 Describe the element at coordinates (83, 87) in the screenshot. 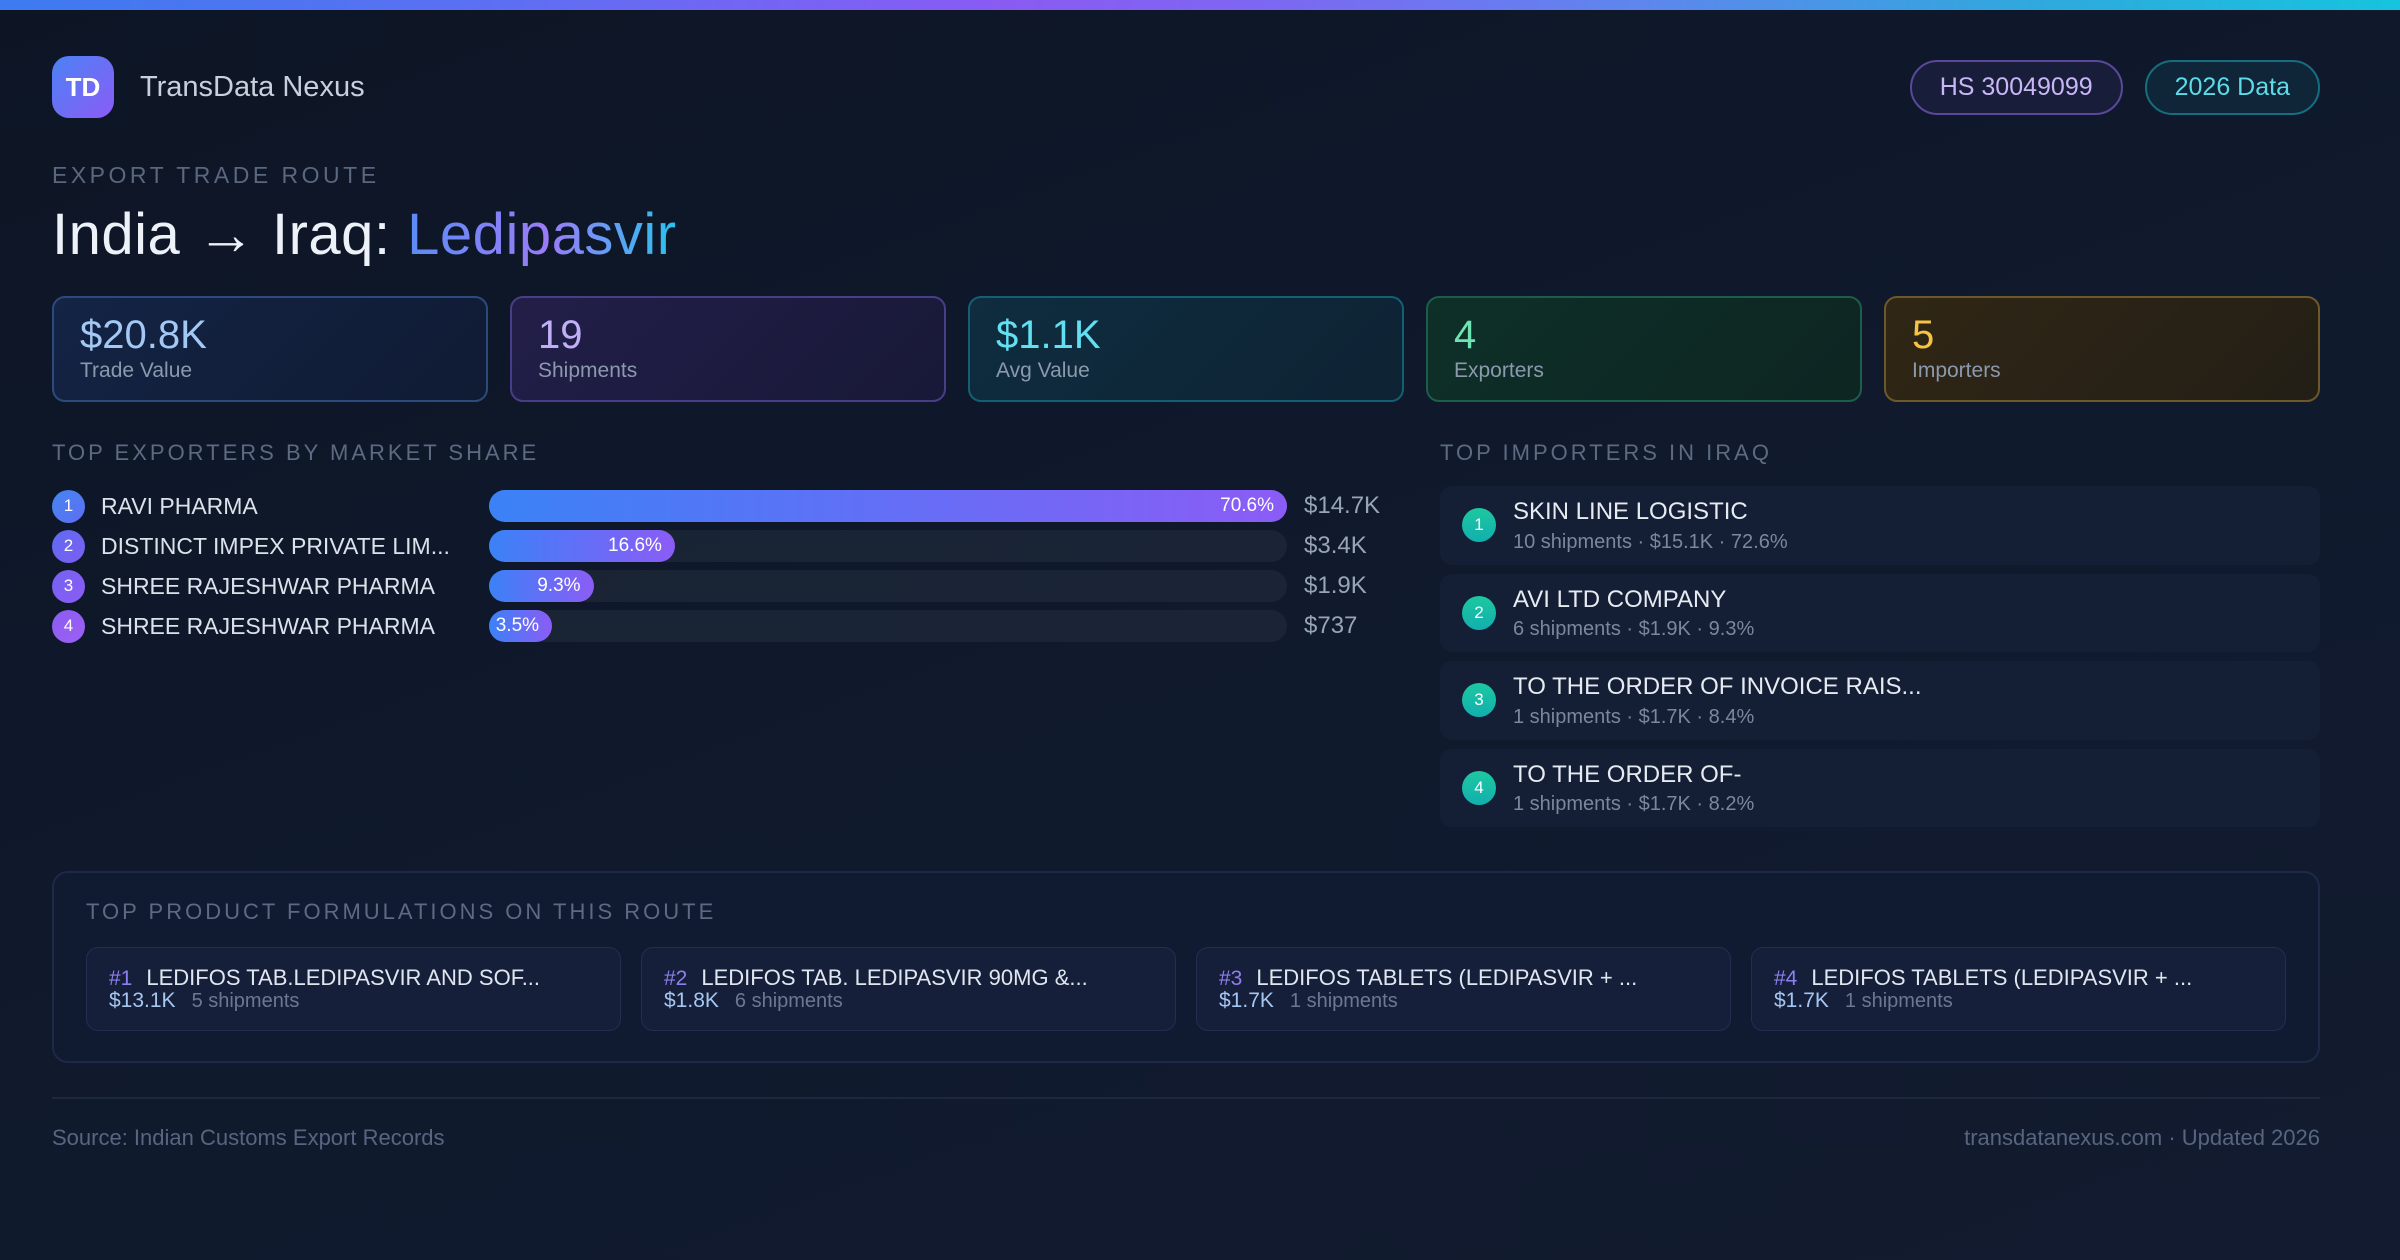

I see `app-logo: TD` at that location.